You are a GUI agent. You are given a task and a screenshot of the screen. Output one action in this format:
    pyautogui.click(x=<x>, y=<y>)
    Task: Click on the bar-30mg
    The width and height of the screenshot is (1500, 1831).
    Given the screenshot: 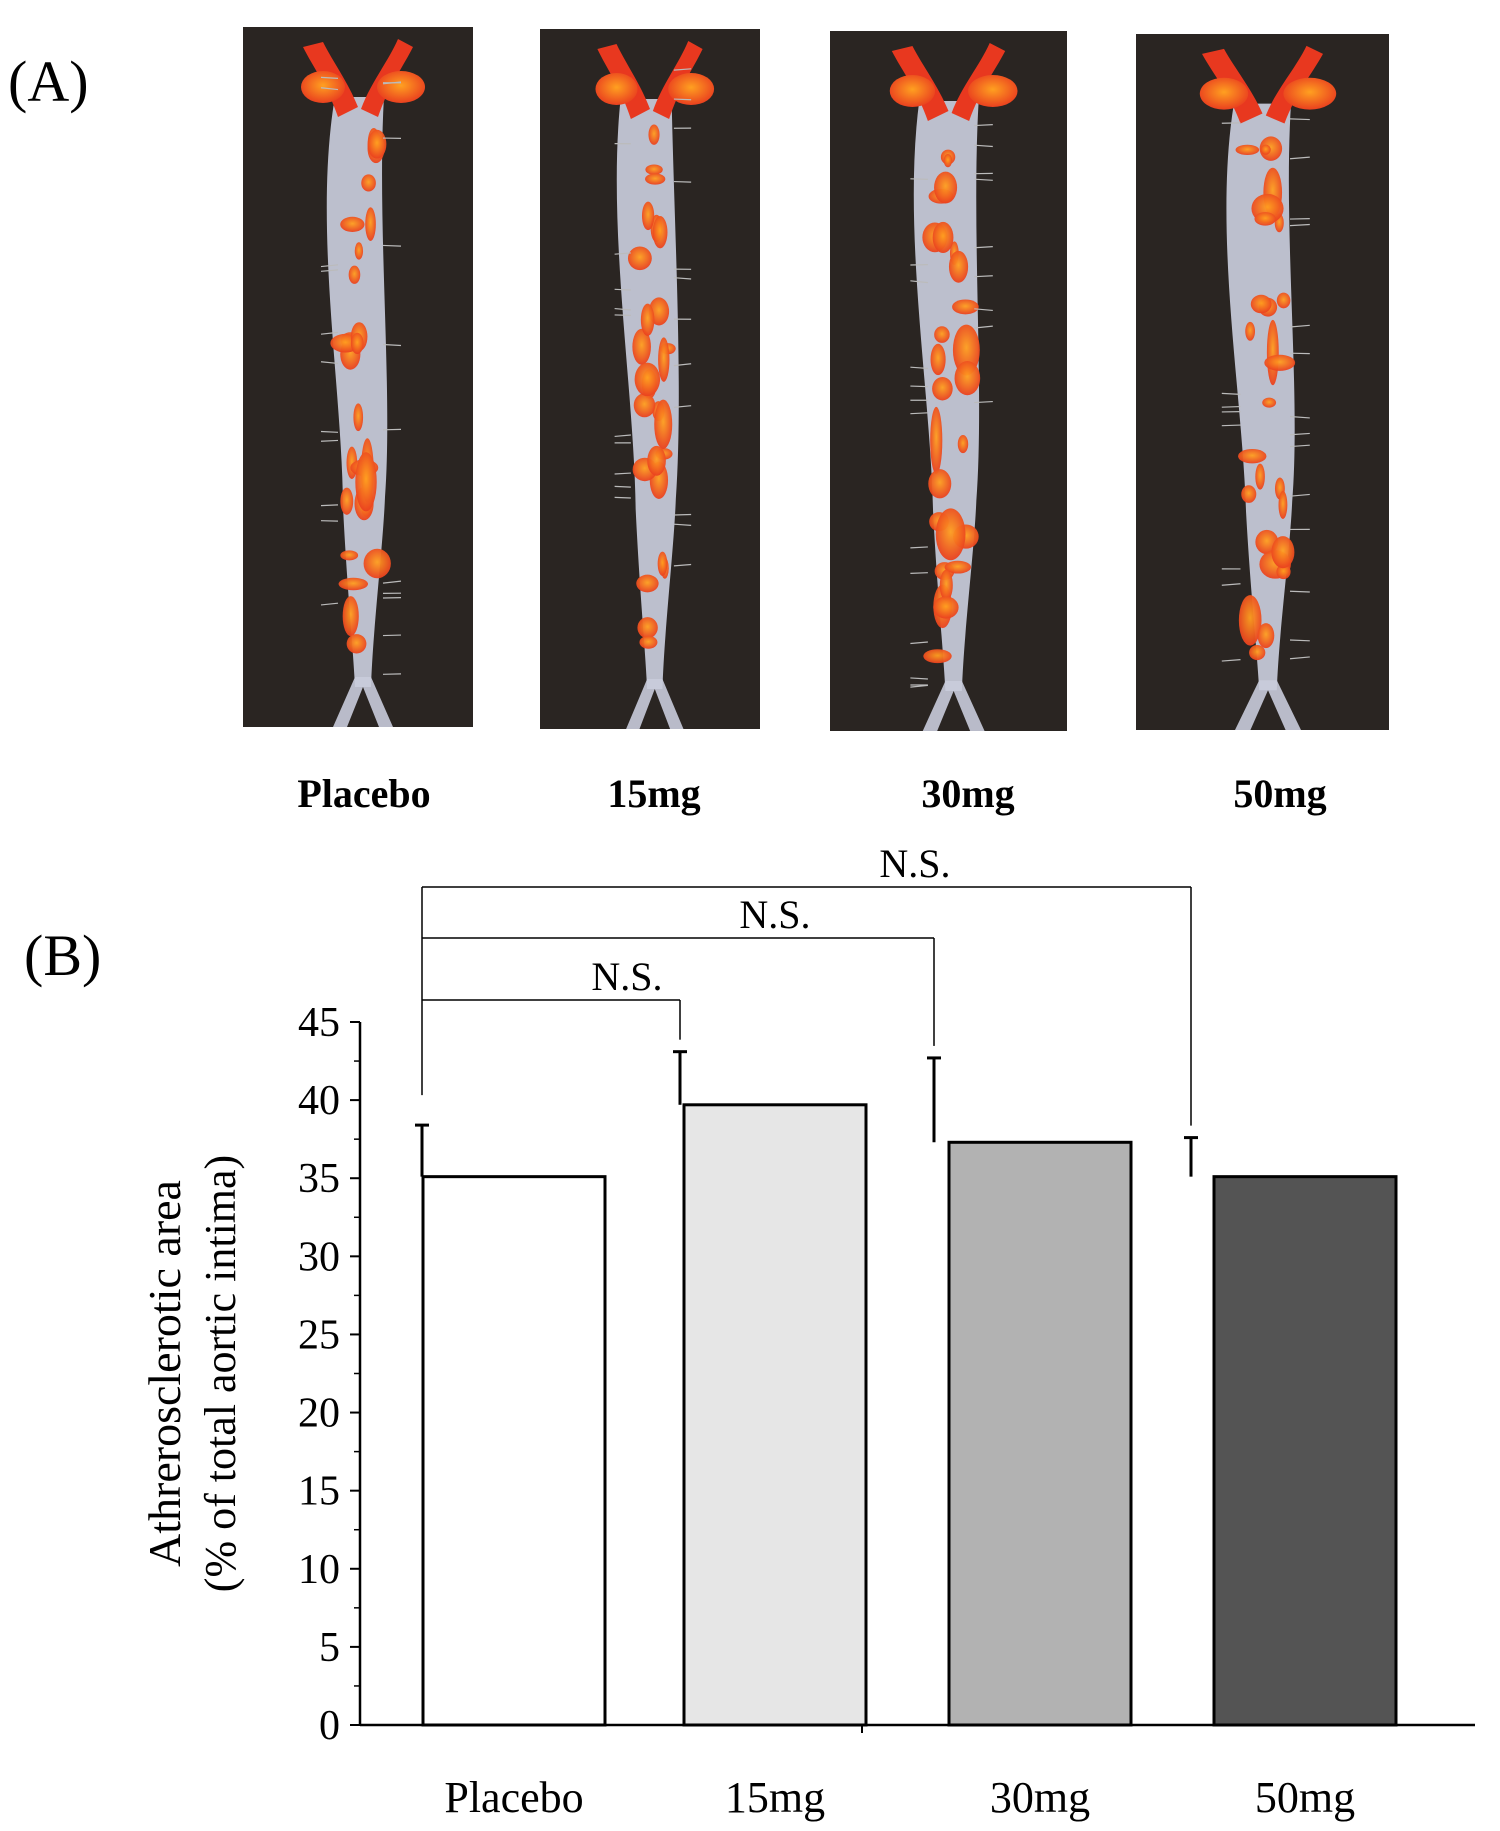 What is the action you would take?
    pyautogui.click(x=1040, y=1433)
    